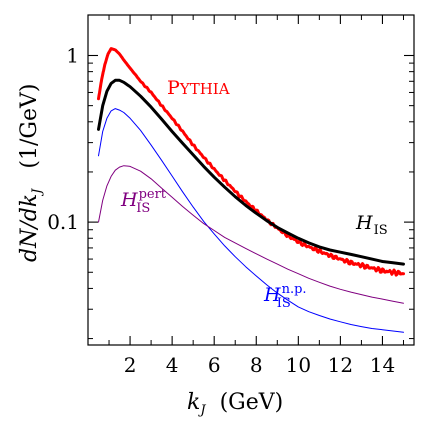 This screenshot has height=424, width=435. What do you see at coordinates (256, 365) in the screenshot?
I see `x-tick-label: 8` at bounding box center [256, 365].